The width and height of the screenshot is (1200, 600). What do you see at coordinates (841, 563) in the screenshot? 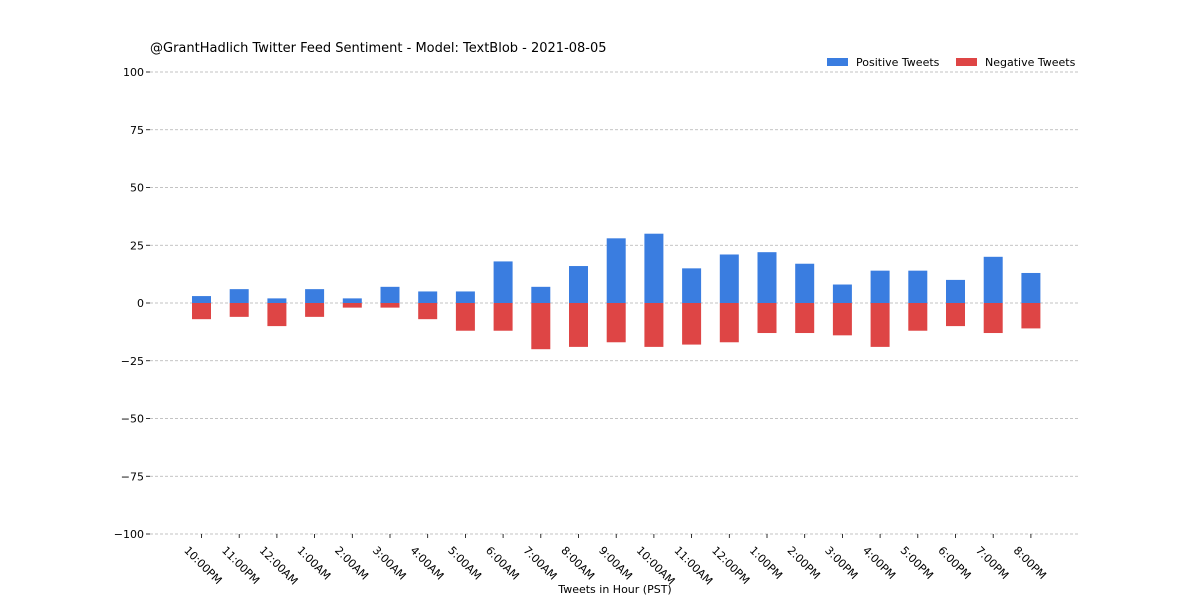
I see `x-tick-label: 3:00PM` at bounding box center [841, 563].